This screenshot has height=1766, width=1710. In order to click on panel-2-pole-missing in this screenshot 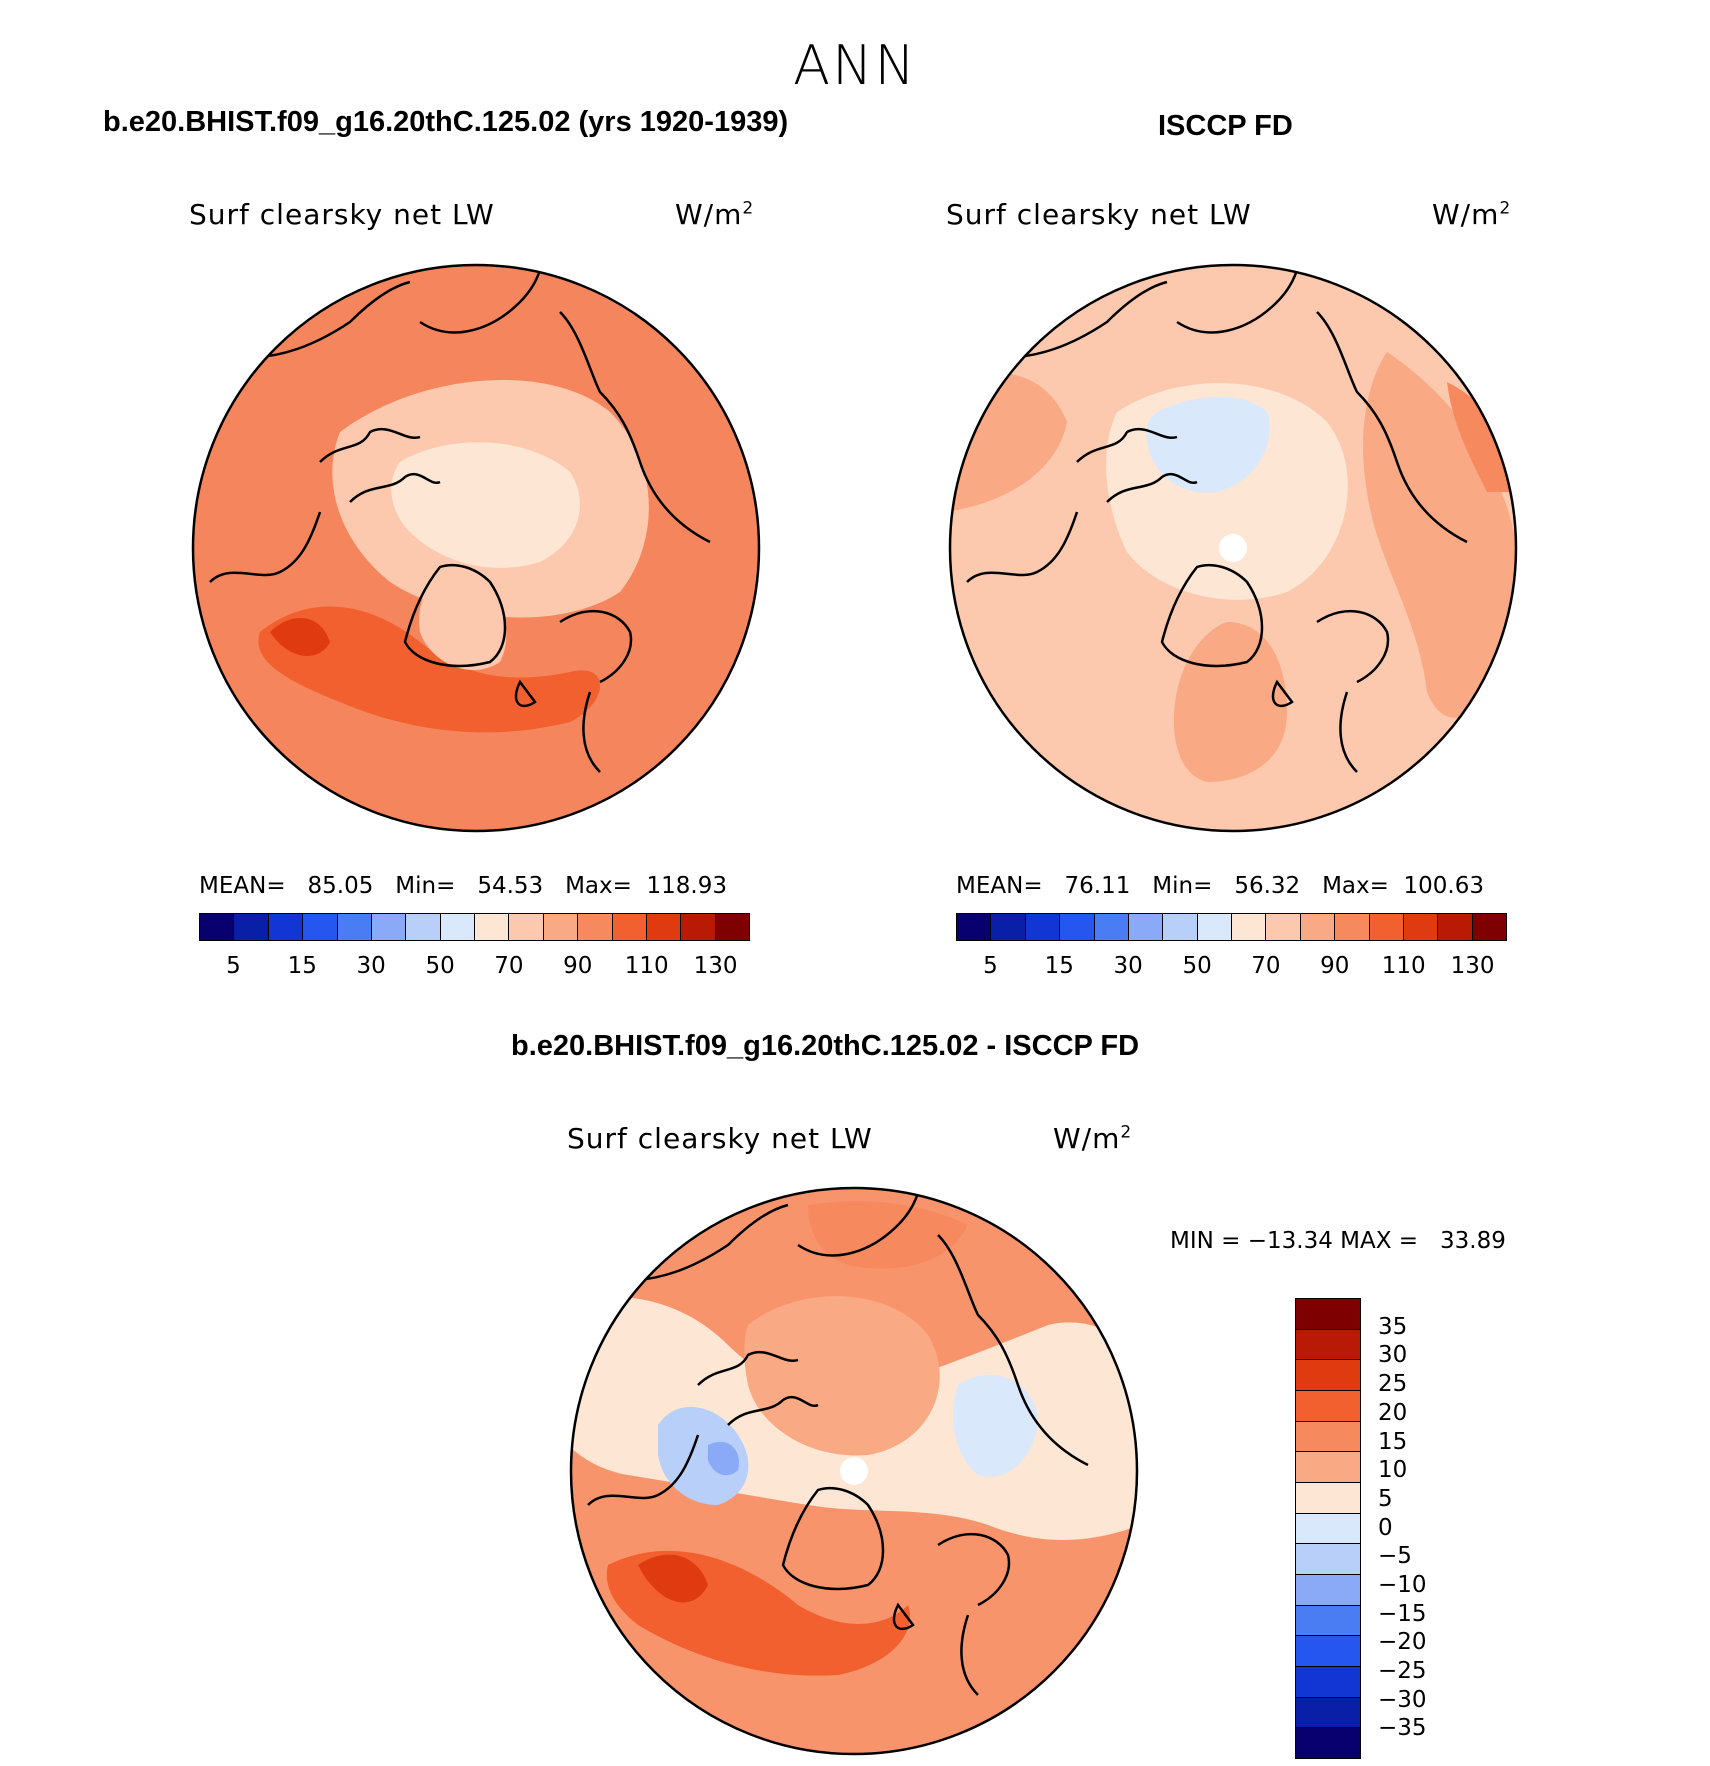, I will do `click(1233, 548)`.